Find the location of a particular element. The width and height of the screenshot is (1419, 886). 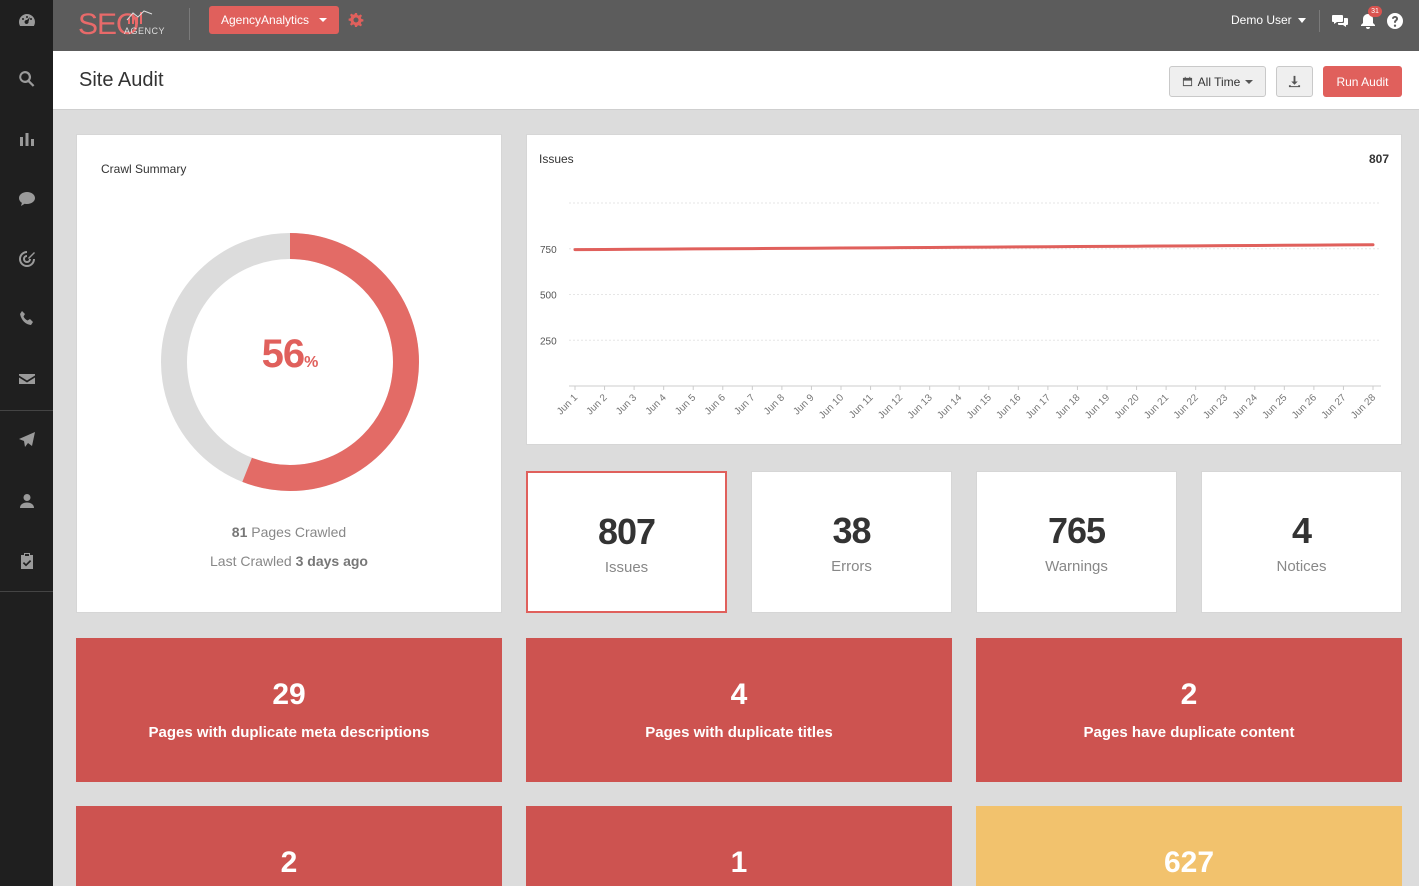

series-line is located at coordinates (974, 247).